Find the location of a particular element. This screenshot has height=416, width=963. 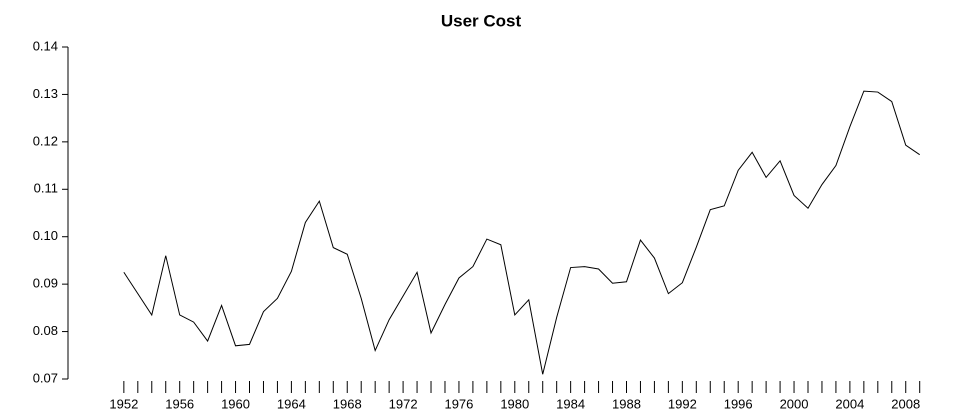

y-tick-label: 0.07 is located at coordinates (45, 377).